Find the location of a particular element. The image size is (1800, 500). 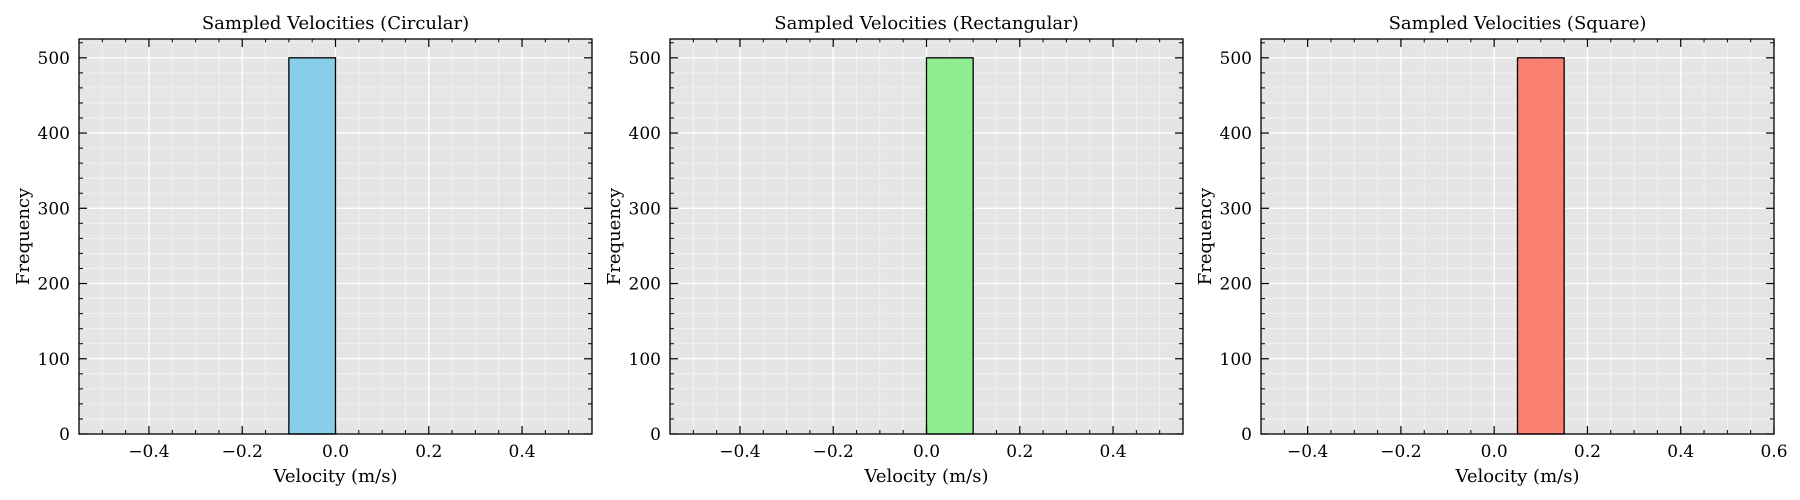

x-tick-label: 0.6 is located at coordinates (1773, 452).